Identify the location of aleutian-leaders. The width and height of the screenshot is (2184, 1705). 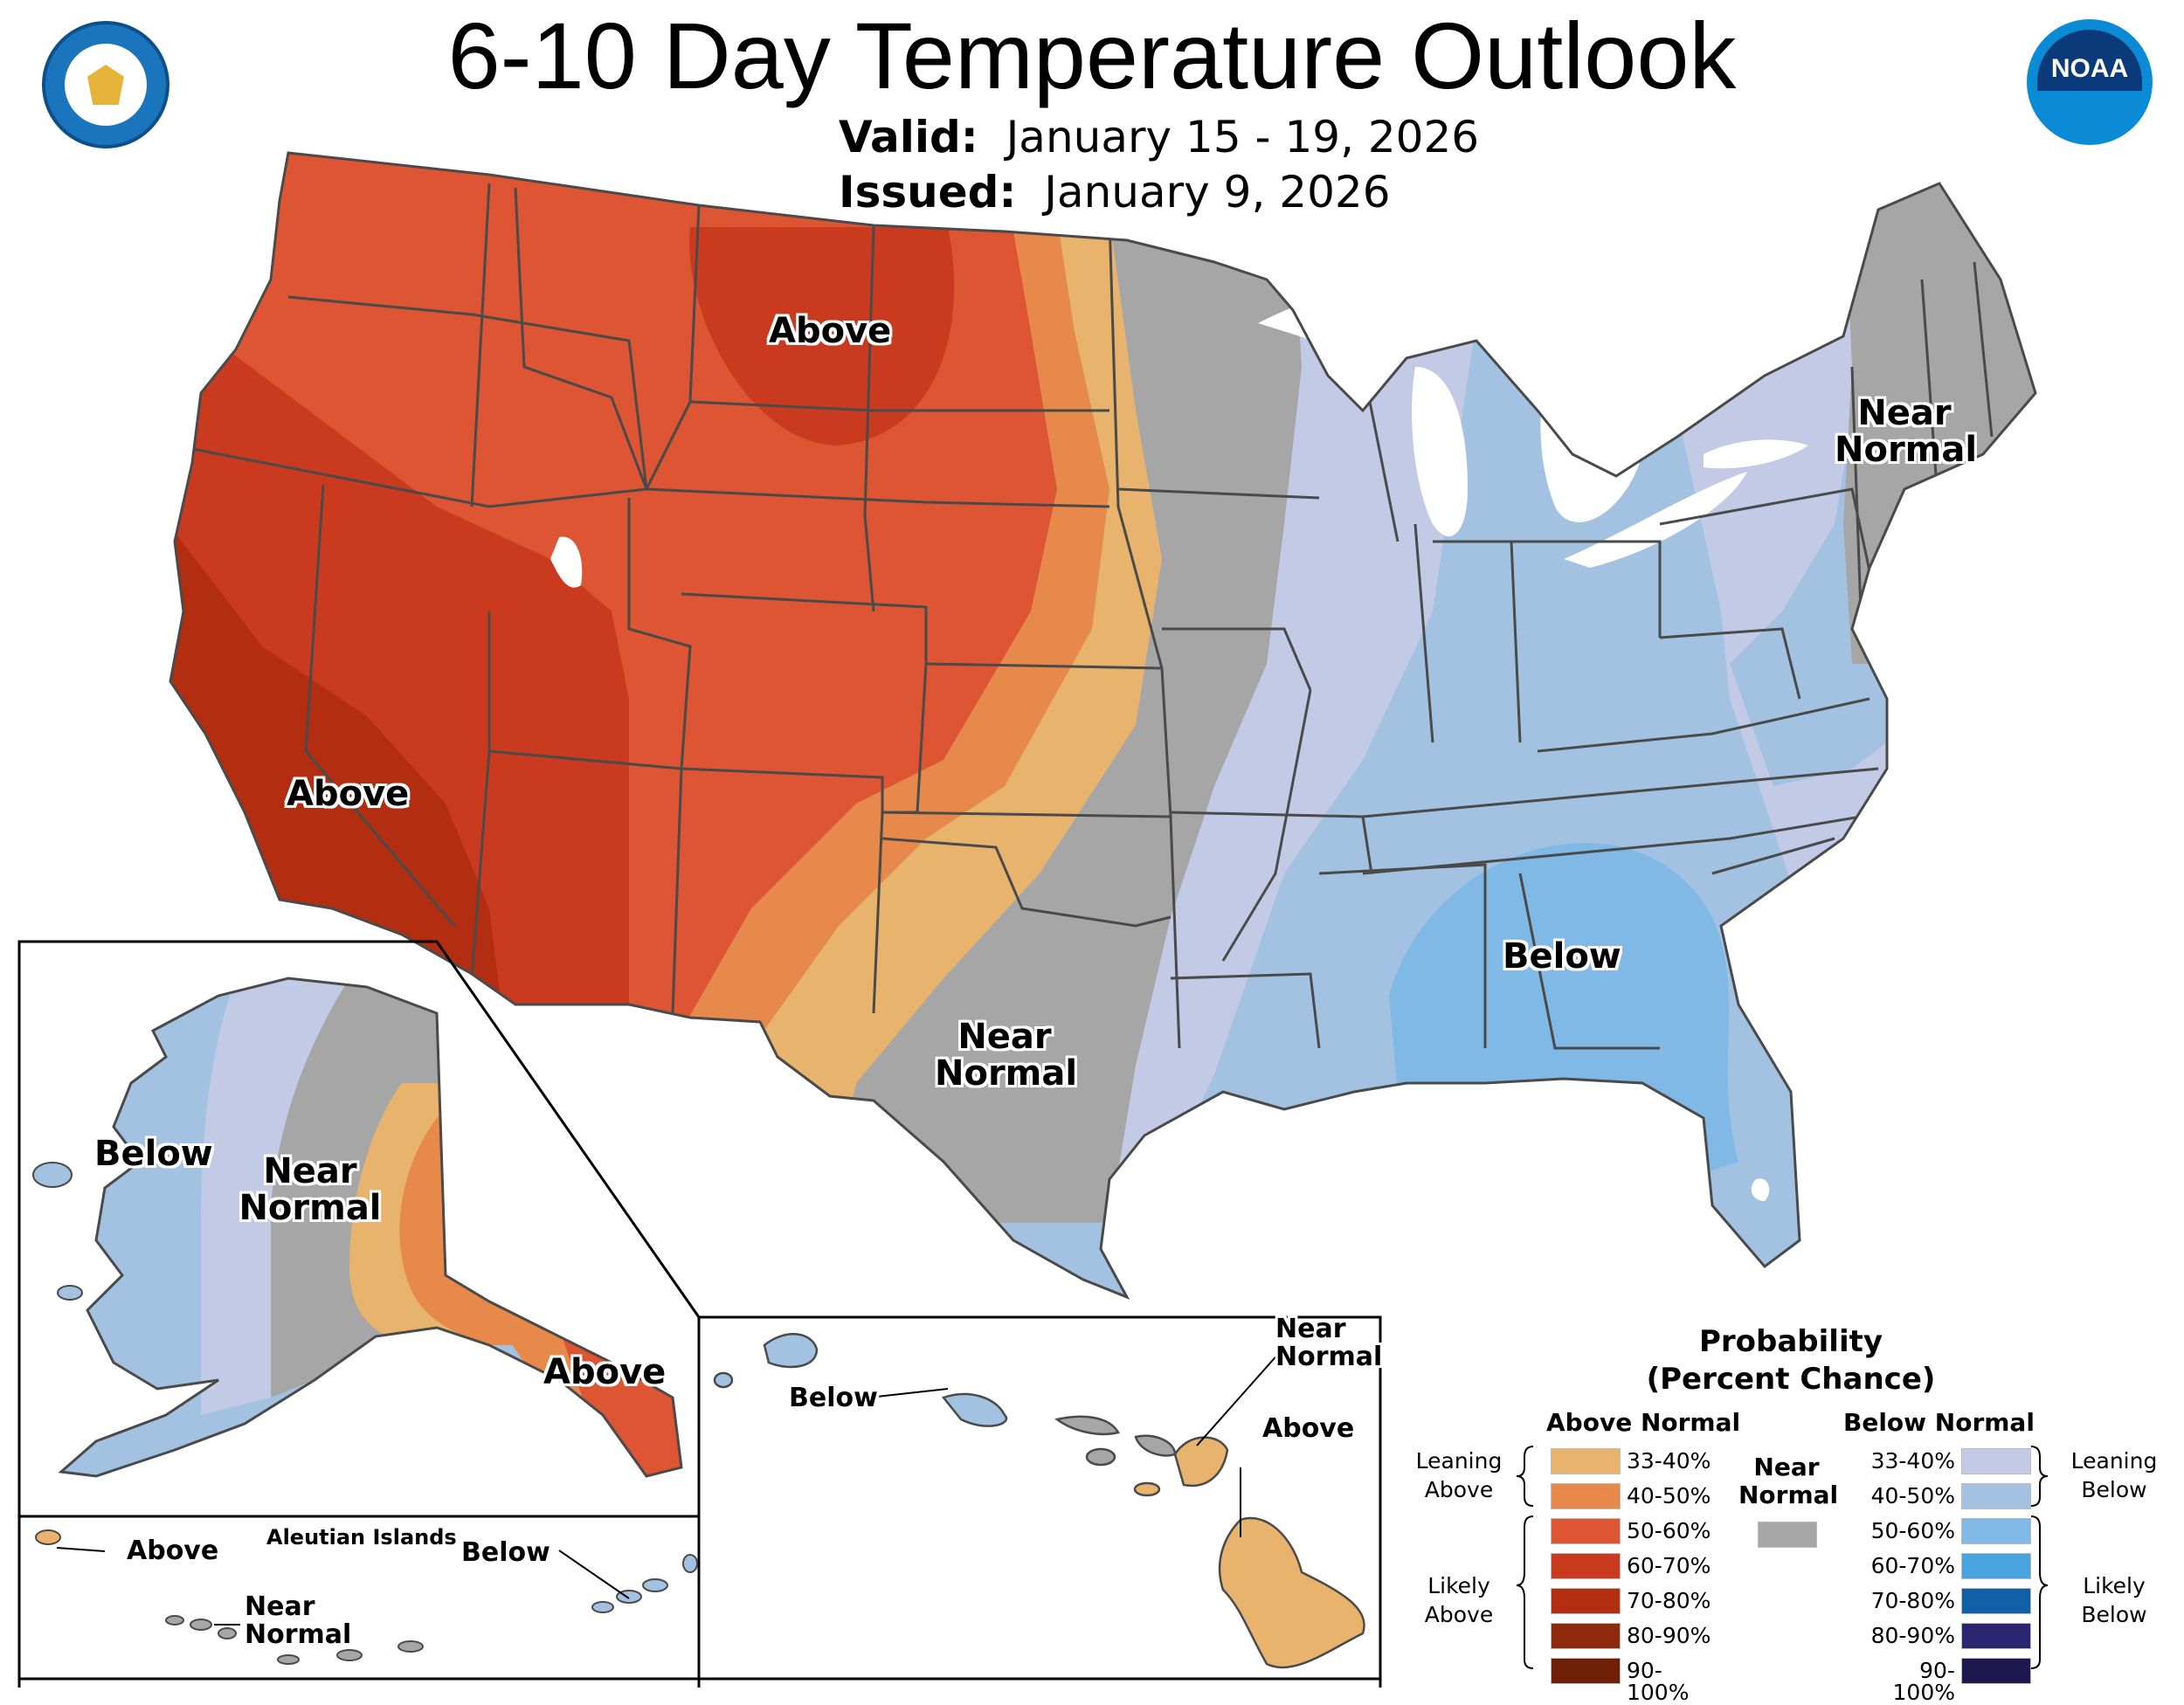
(343, 1586).